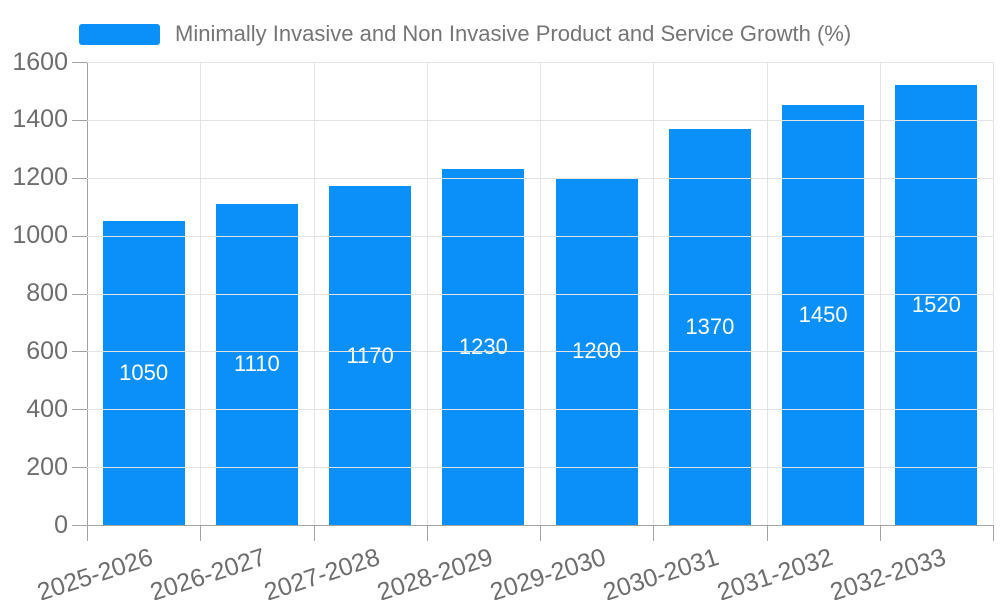  Describe the element at coordinates (435, 571) in the screenshot. I see `x-tick-label: 2028-2029` at that location.